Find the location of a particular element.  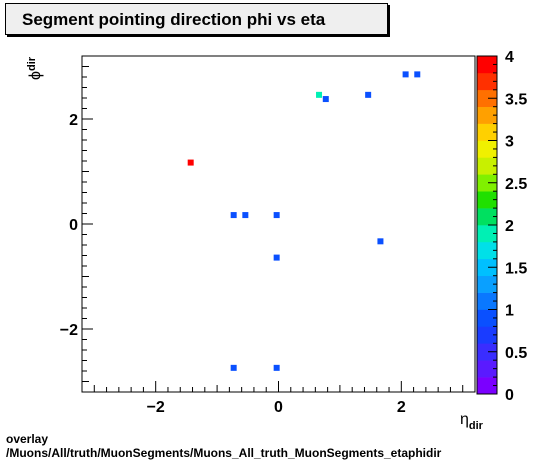

chart-title: Segment pointing direction phi vs eta is located at coordinates (174, 19).